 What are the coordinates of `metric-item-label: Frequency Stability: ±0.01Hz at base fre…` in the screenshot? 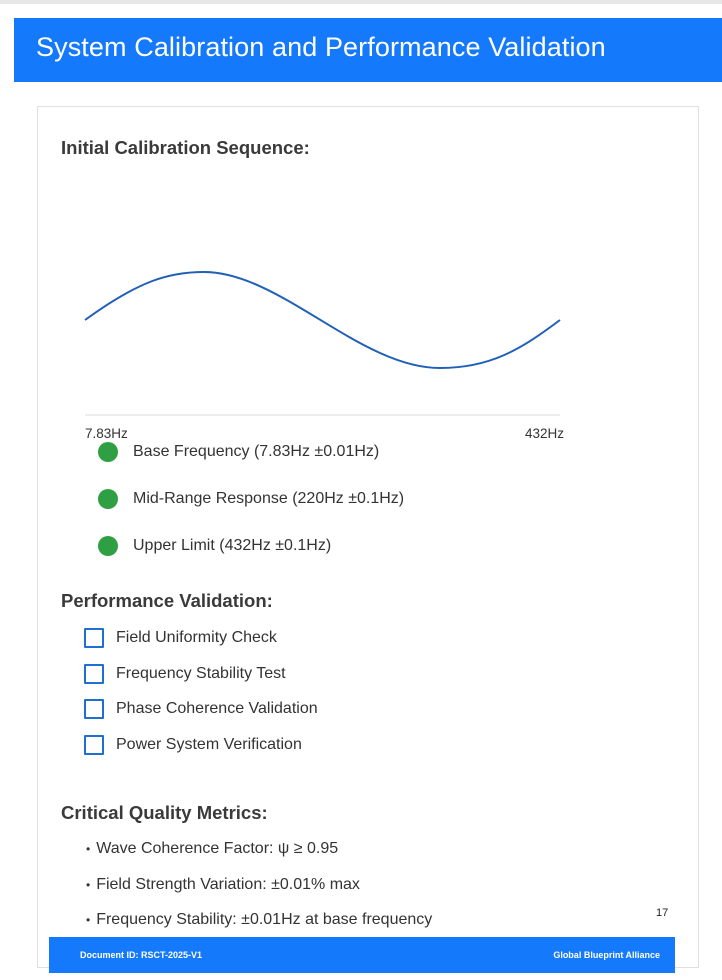 It's located at (264, 919).